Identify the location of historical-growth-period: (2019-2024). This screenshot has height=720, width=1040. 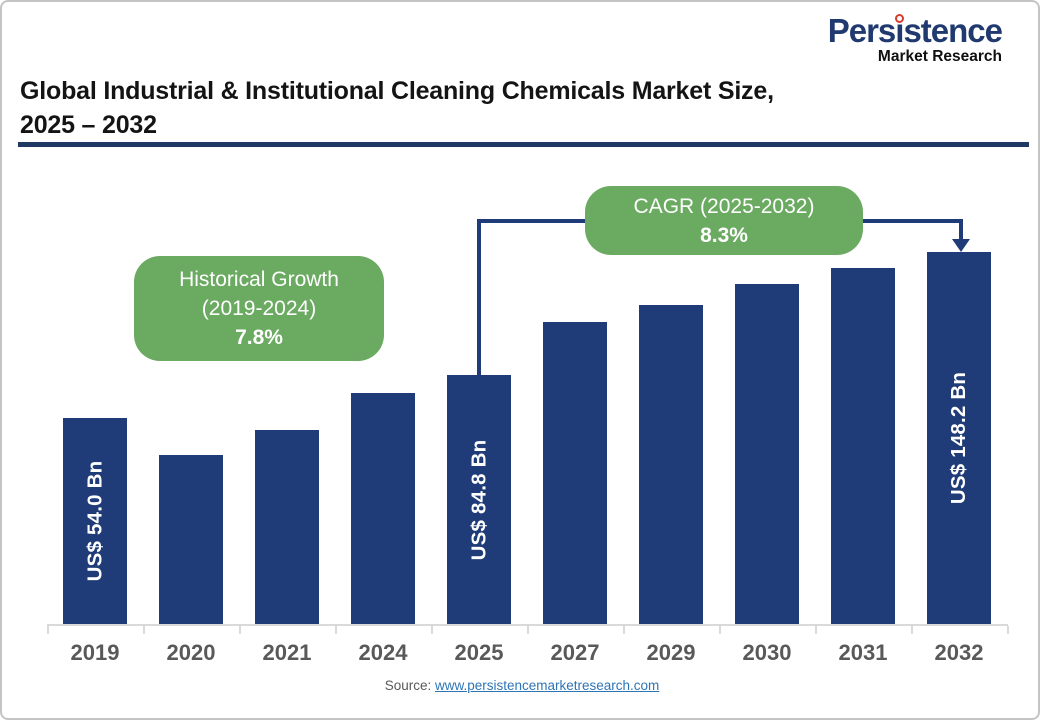
(259, 308).